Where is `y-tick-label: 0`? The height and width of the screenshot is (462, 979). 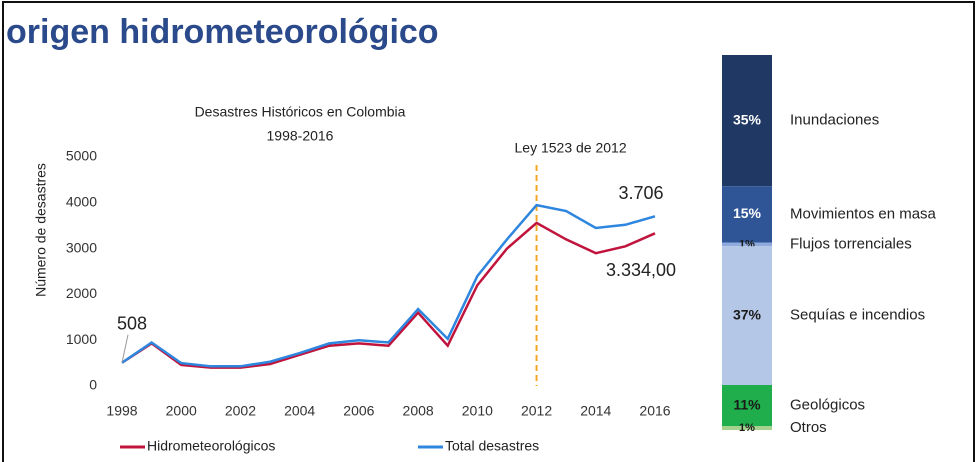 y-tick-label: 0 is located at coordinates (93, 385).